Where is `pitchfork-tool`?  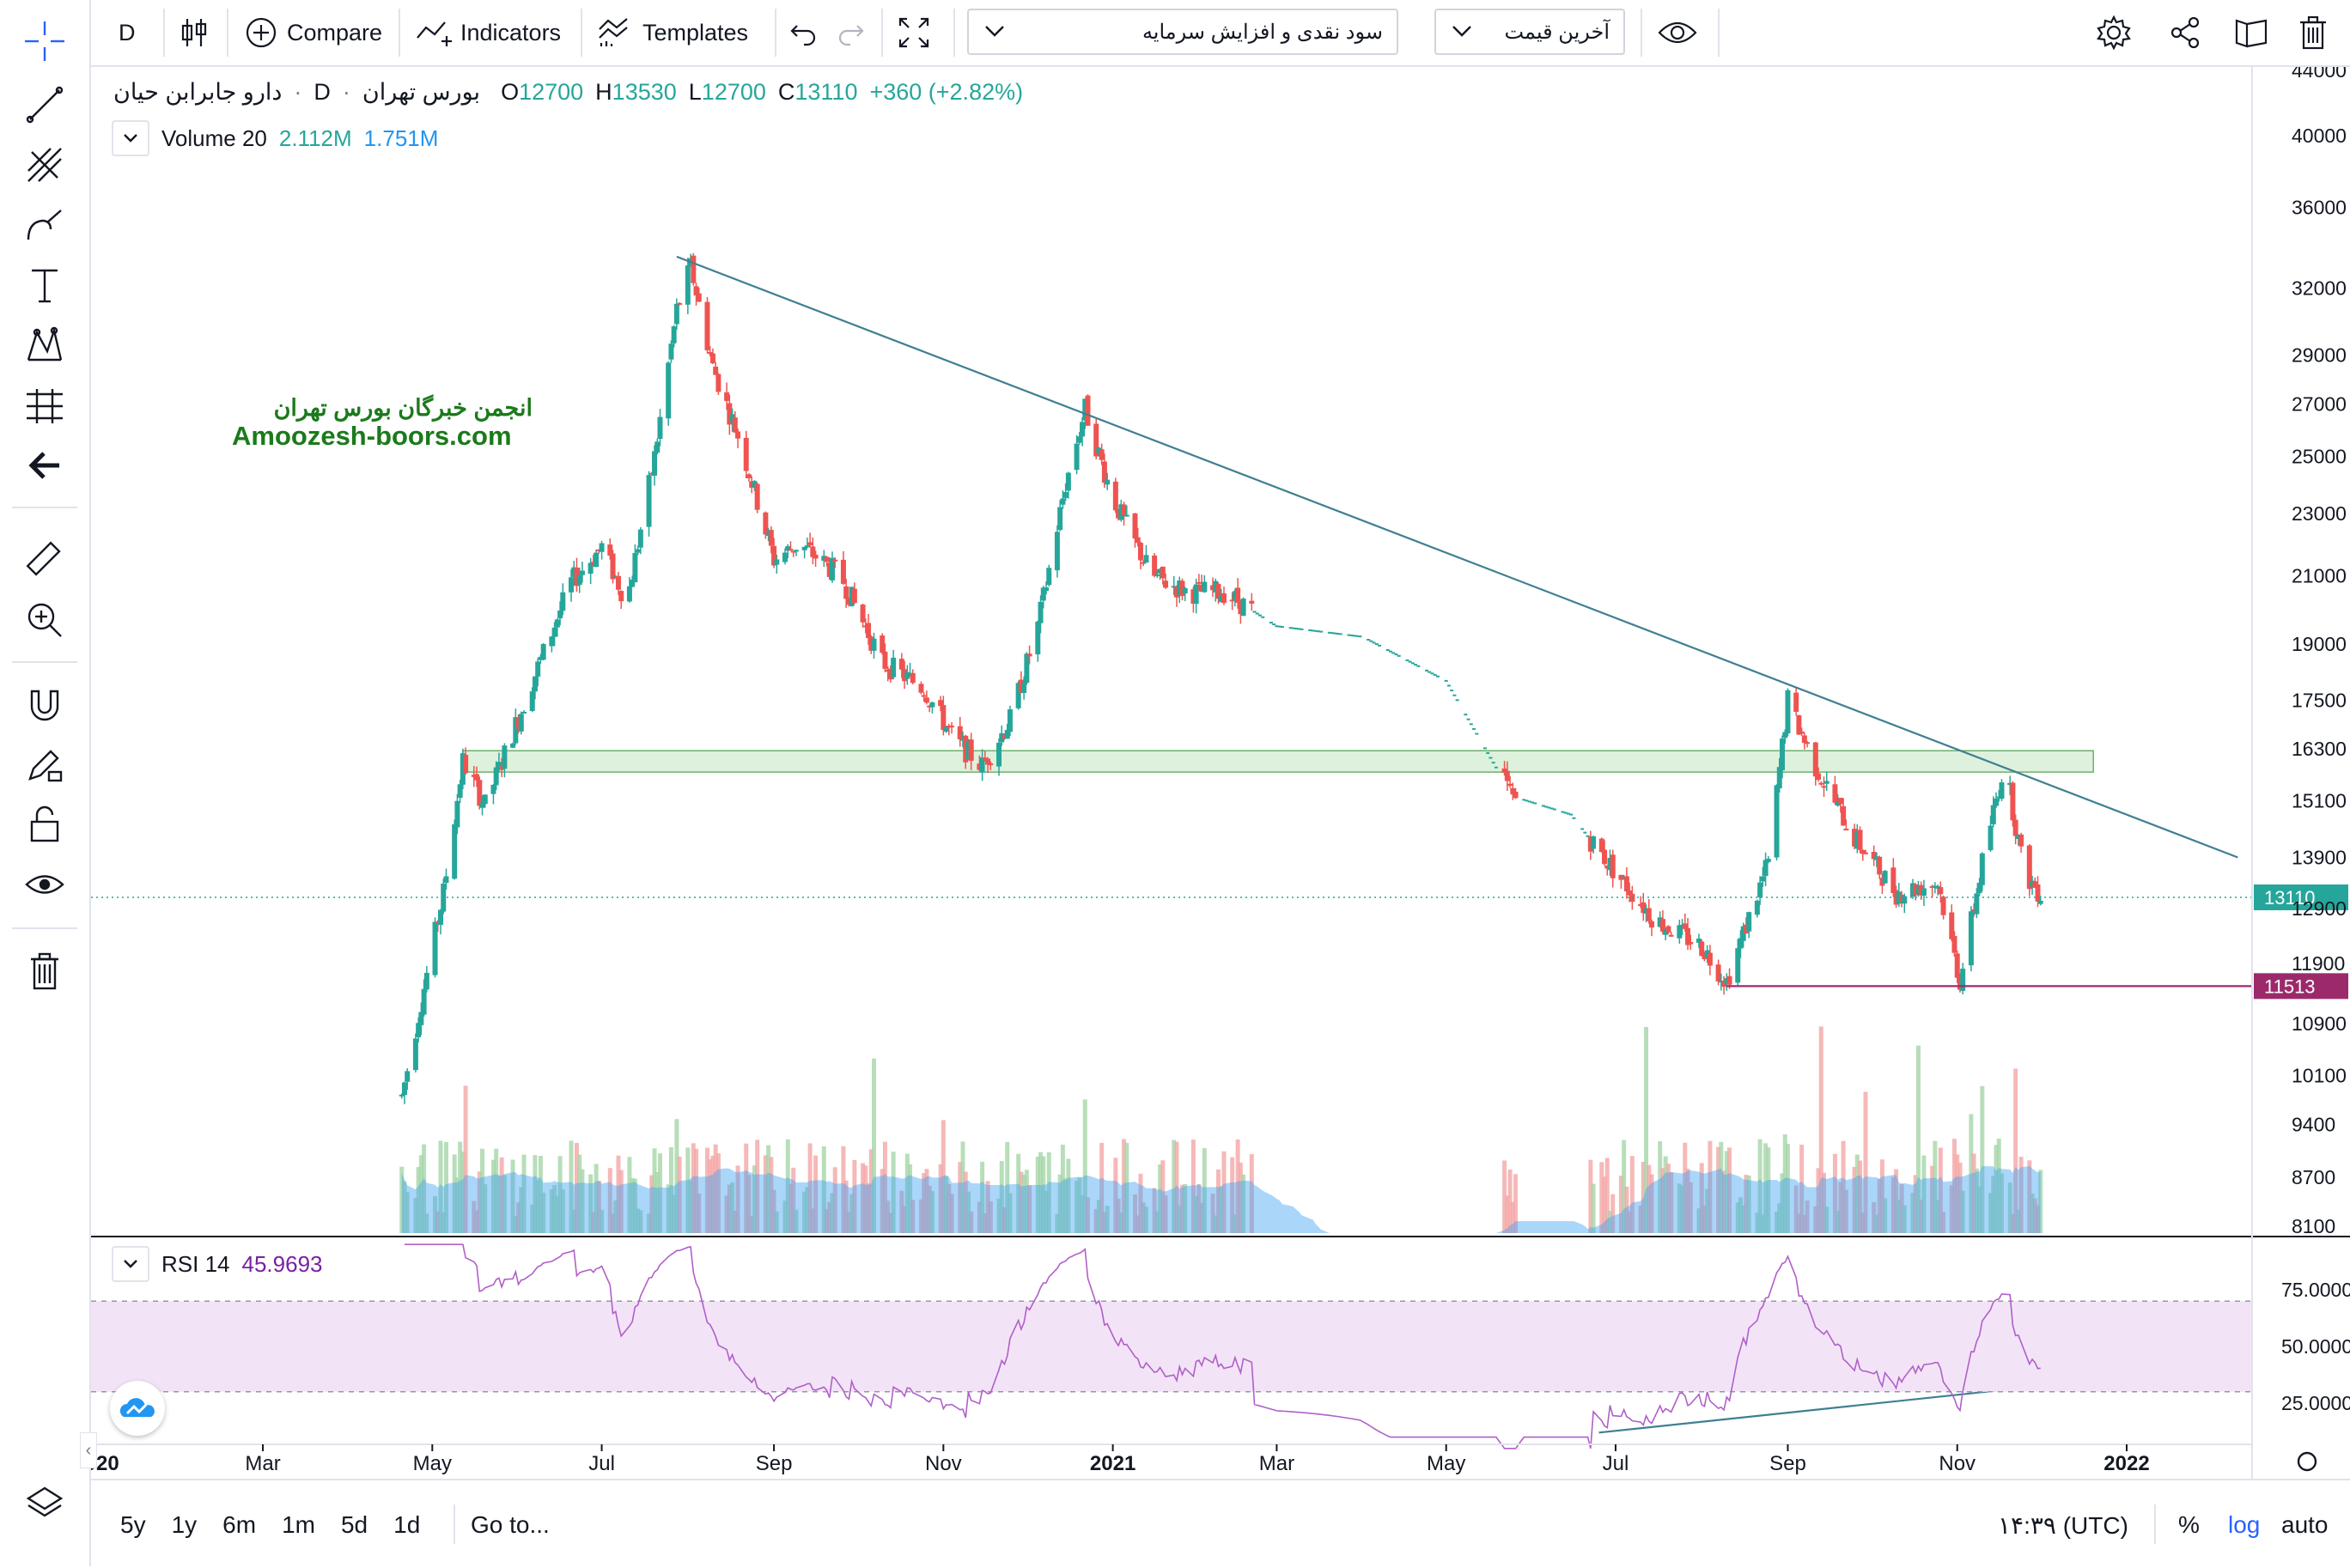
pitchfork-tool is located at coordinates (44, 165).